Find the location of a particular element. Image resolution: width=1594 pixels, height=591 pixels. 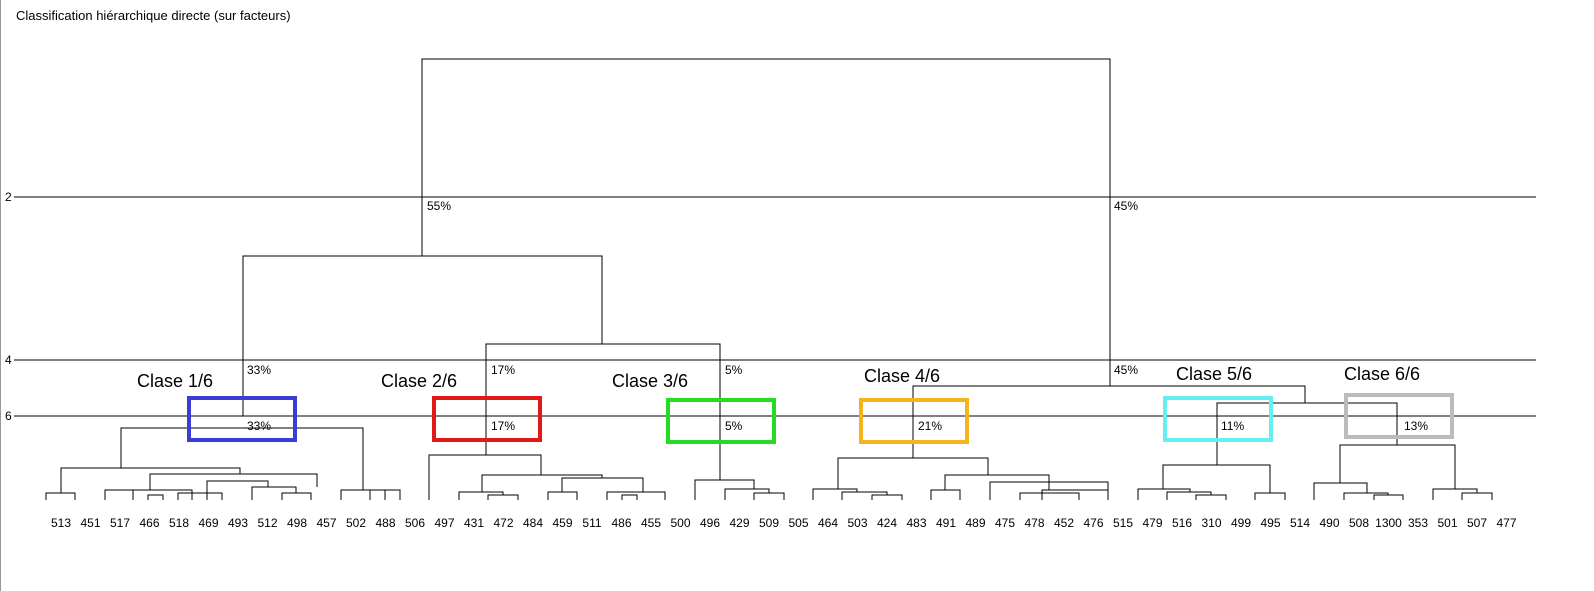

class-label-5: Clase 5/6 is located at coordinates (1214, 374).